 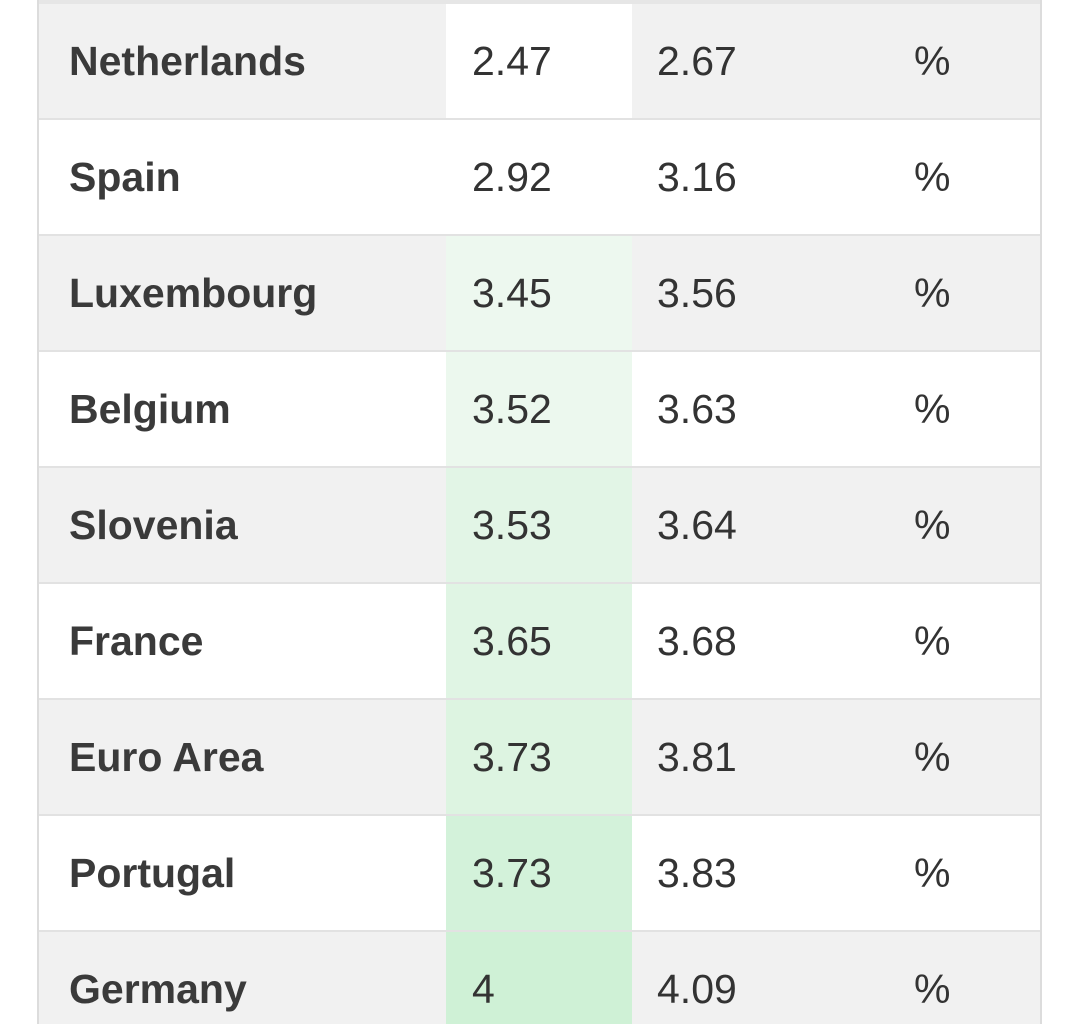 I want to click on previous-cell: 3.83, so click(x=697, y=872).